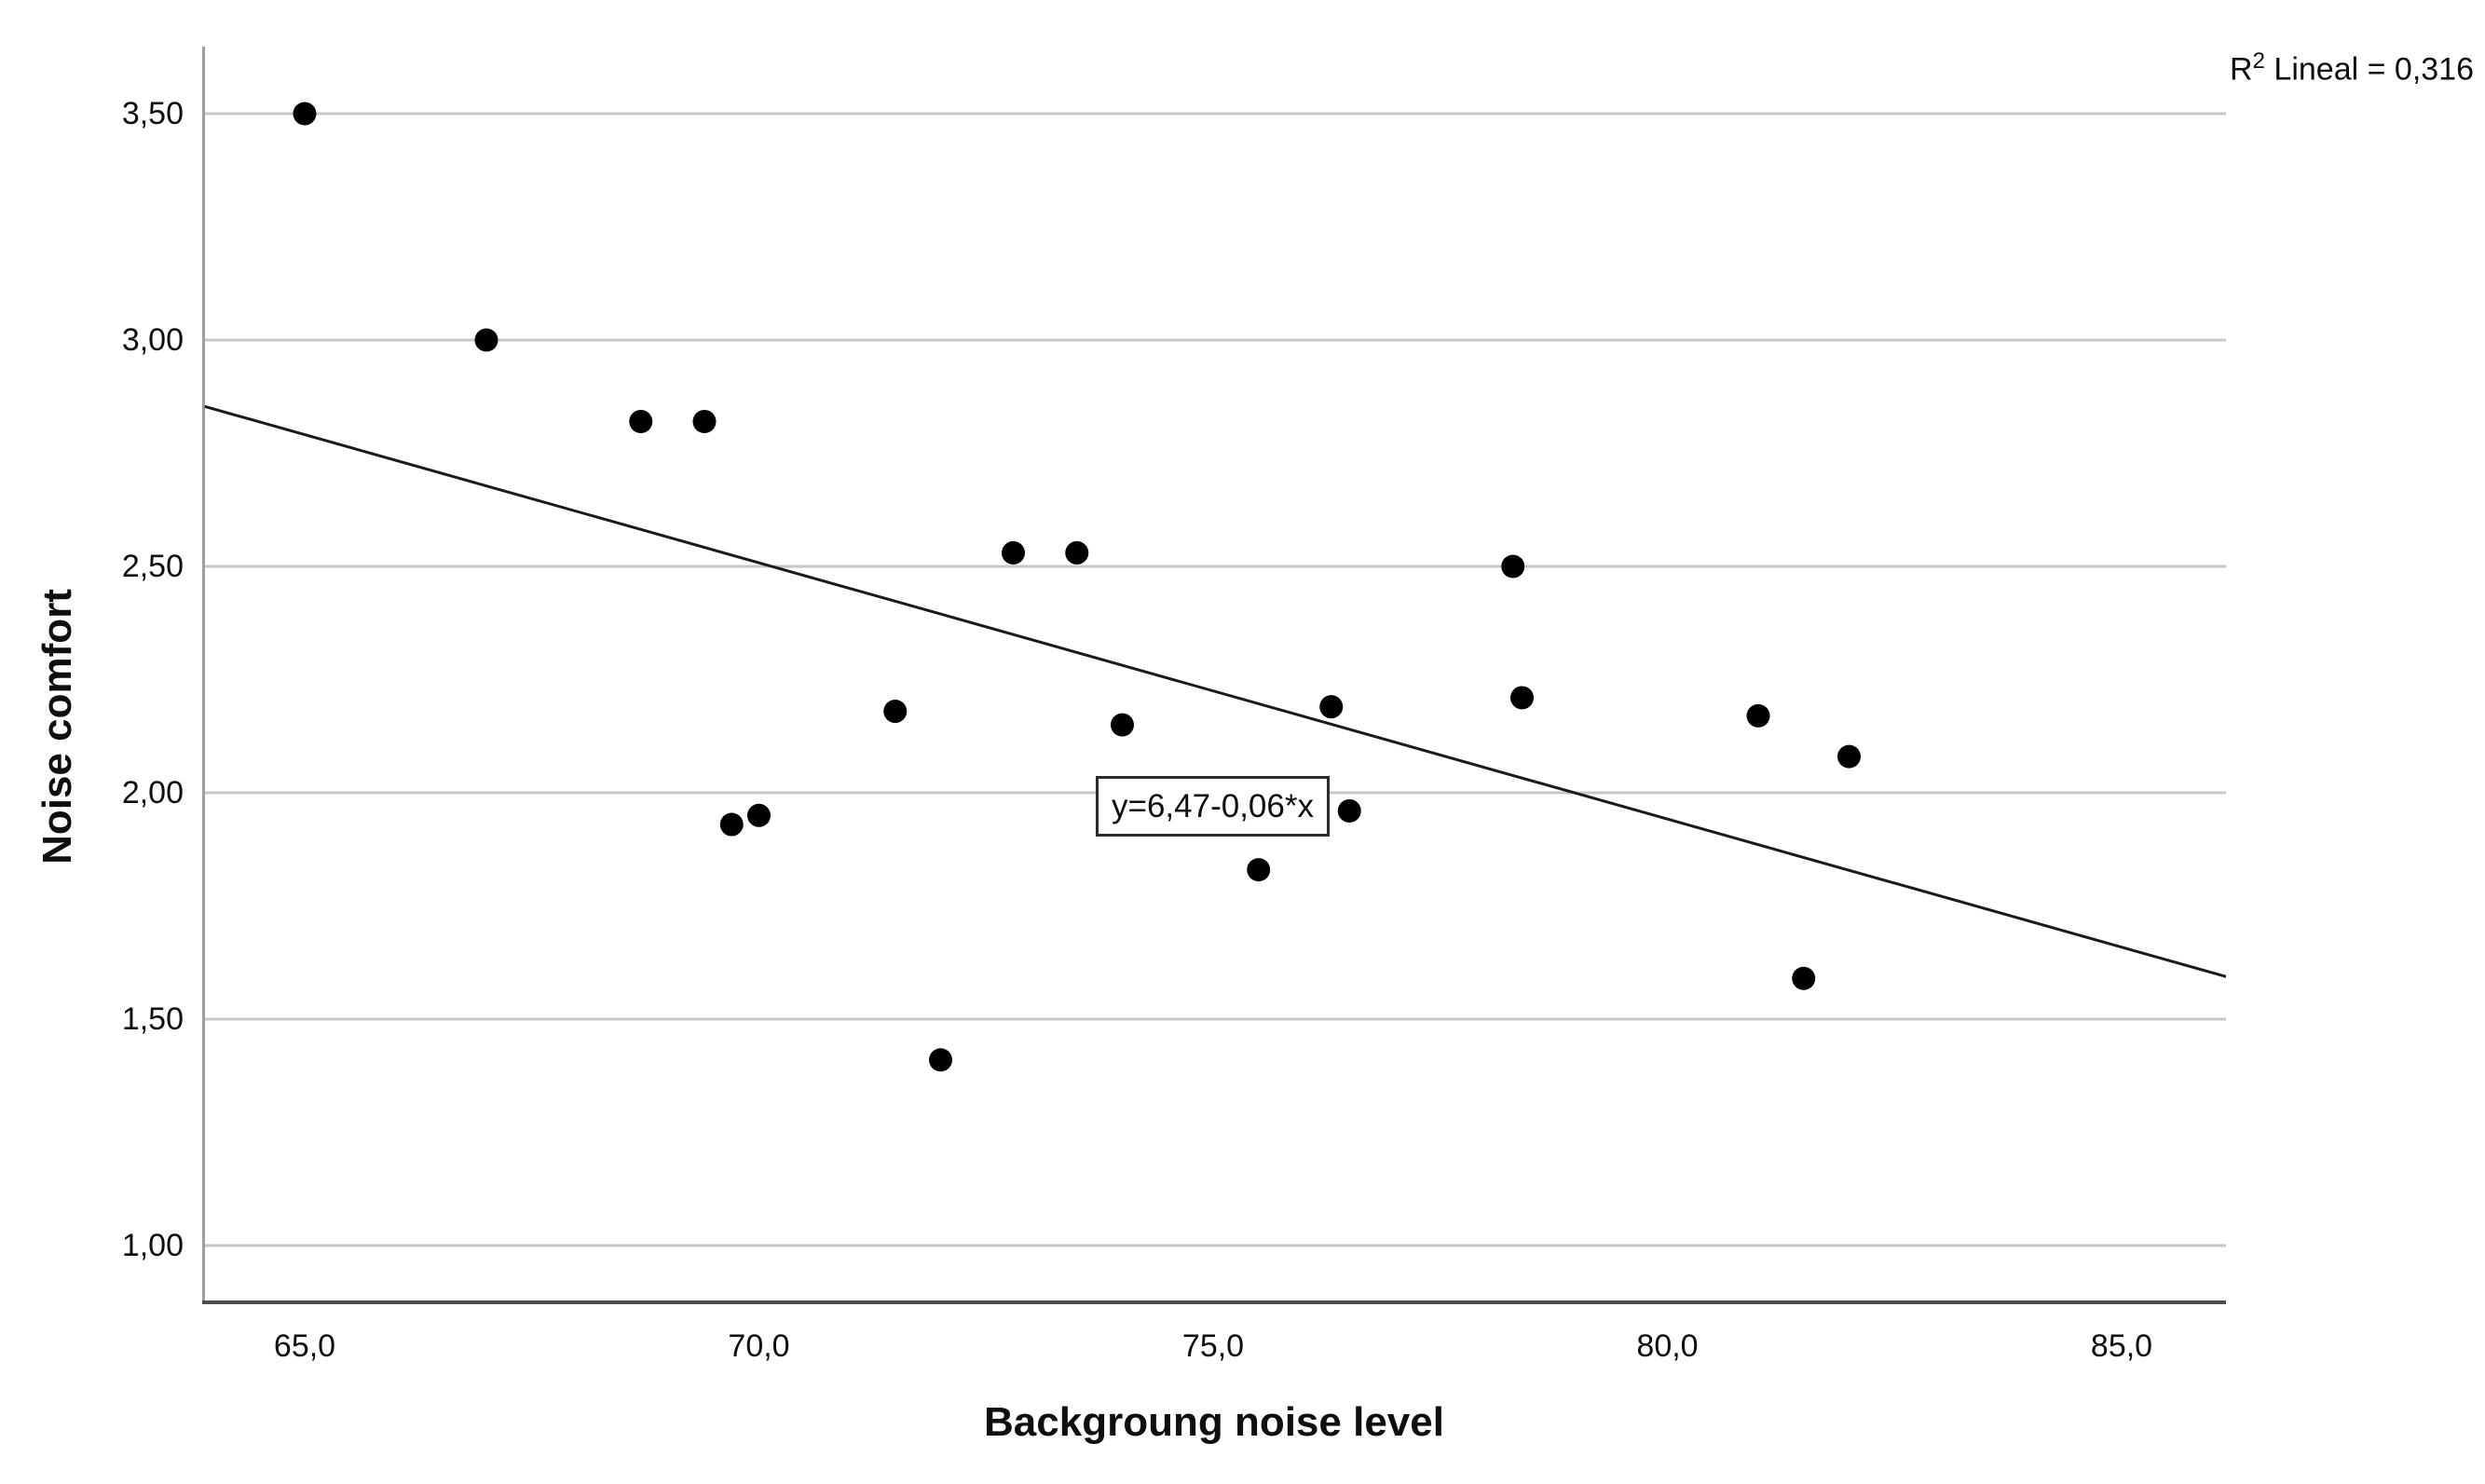 The image size is (2485, 1484). What do you see at coordinates (2241, 69) in the screenshot?
I see `r-squared-prefix: R` at bounding box center [2241, 69].